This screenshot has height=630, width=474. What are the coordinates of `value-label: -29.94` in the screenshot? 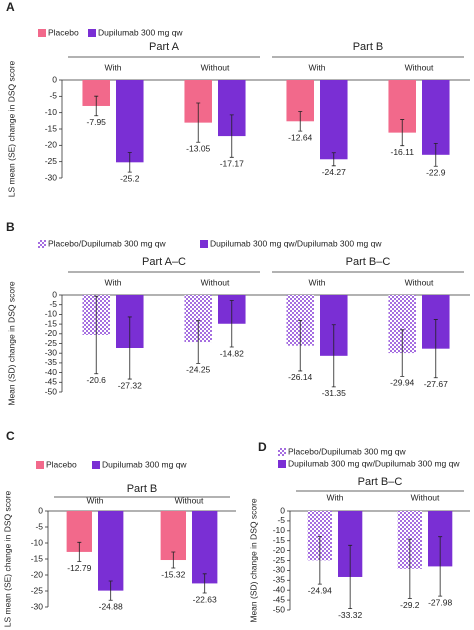 It's located at (402, 383).